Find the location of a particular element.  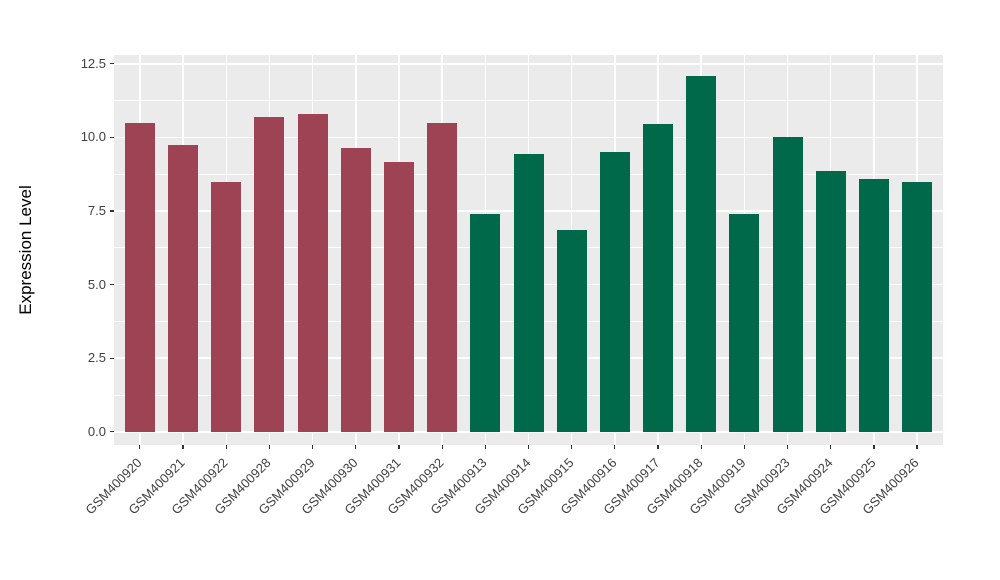

y-axis: 0.0 2.5 5.0 7.5 10.0 12.5 is located at coordinates (57, 250).